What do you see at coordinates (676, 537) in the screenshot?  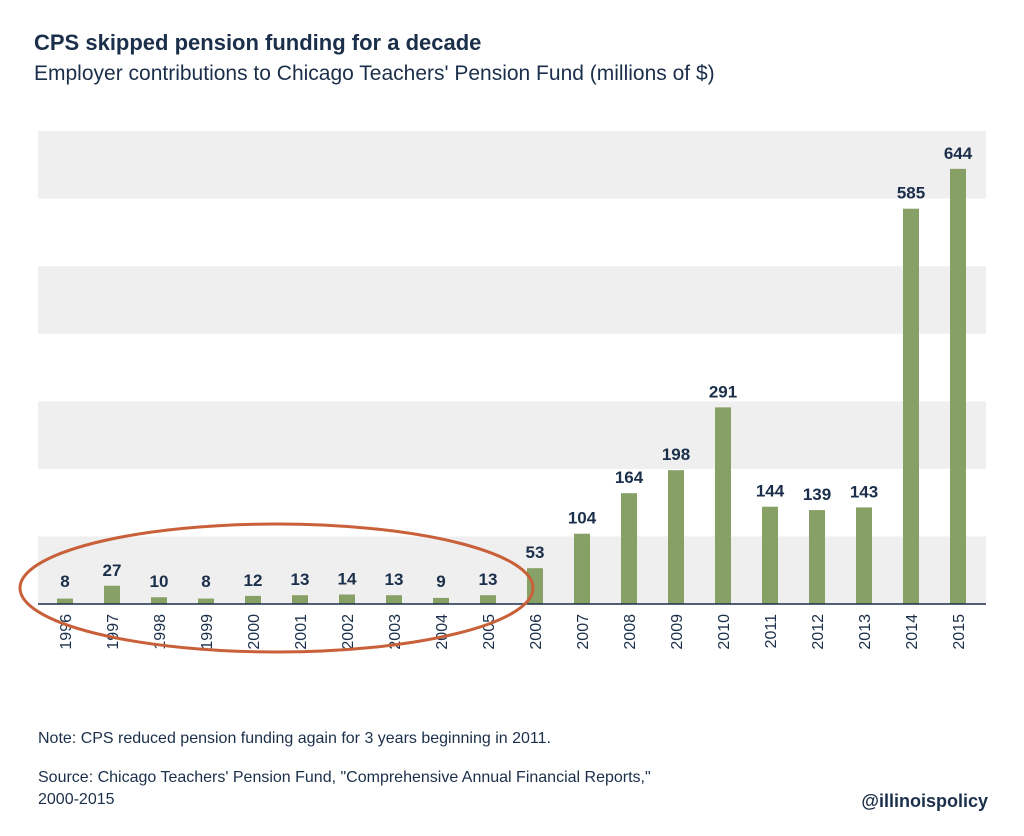 I see `bar-2009` at bounding box center [676, 537].